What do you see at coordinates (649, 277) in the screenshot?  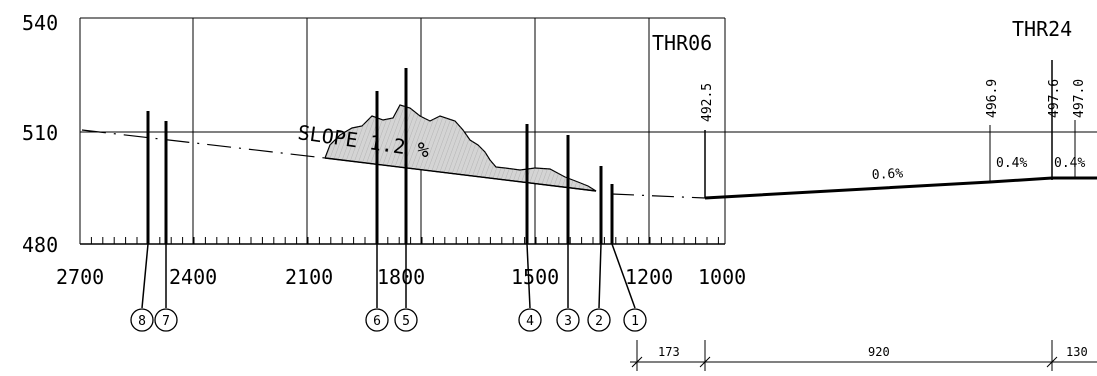 I see `x-tick-label: 1200` at bounding box center [649, 277].